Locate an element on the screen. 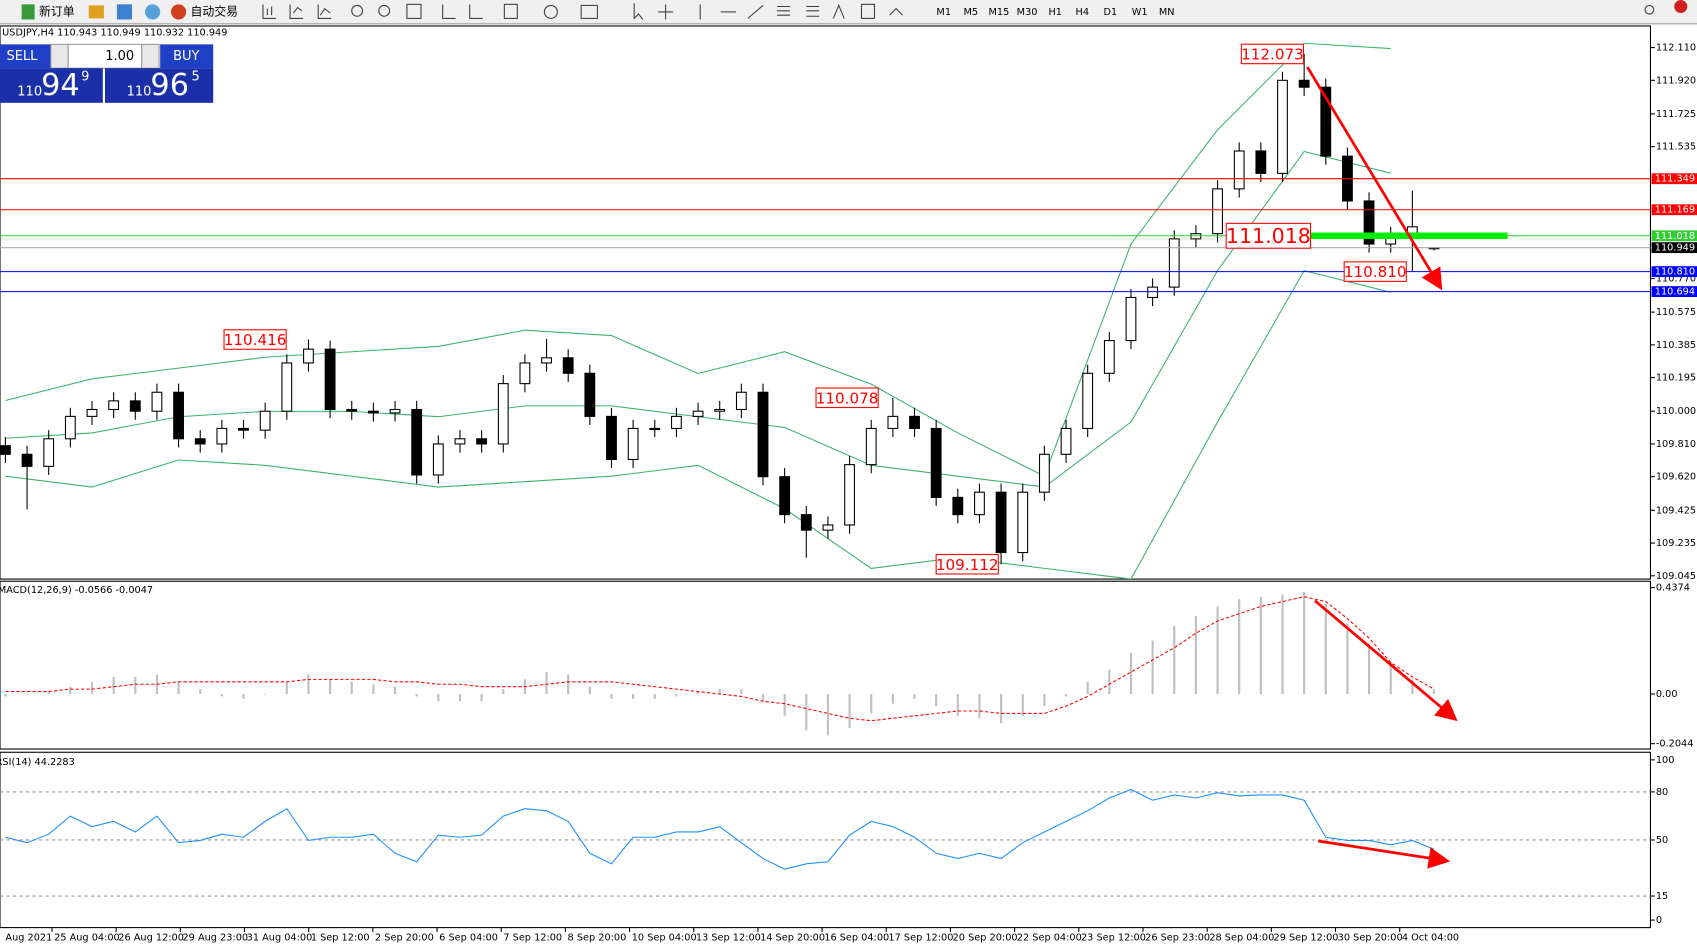 The image size is (1697, 946). rsi-arrow is located at coordinates (1384, 854).